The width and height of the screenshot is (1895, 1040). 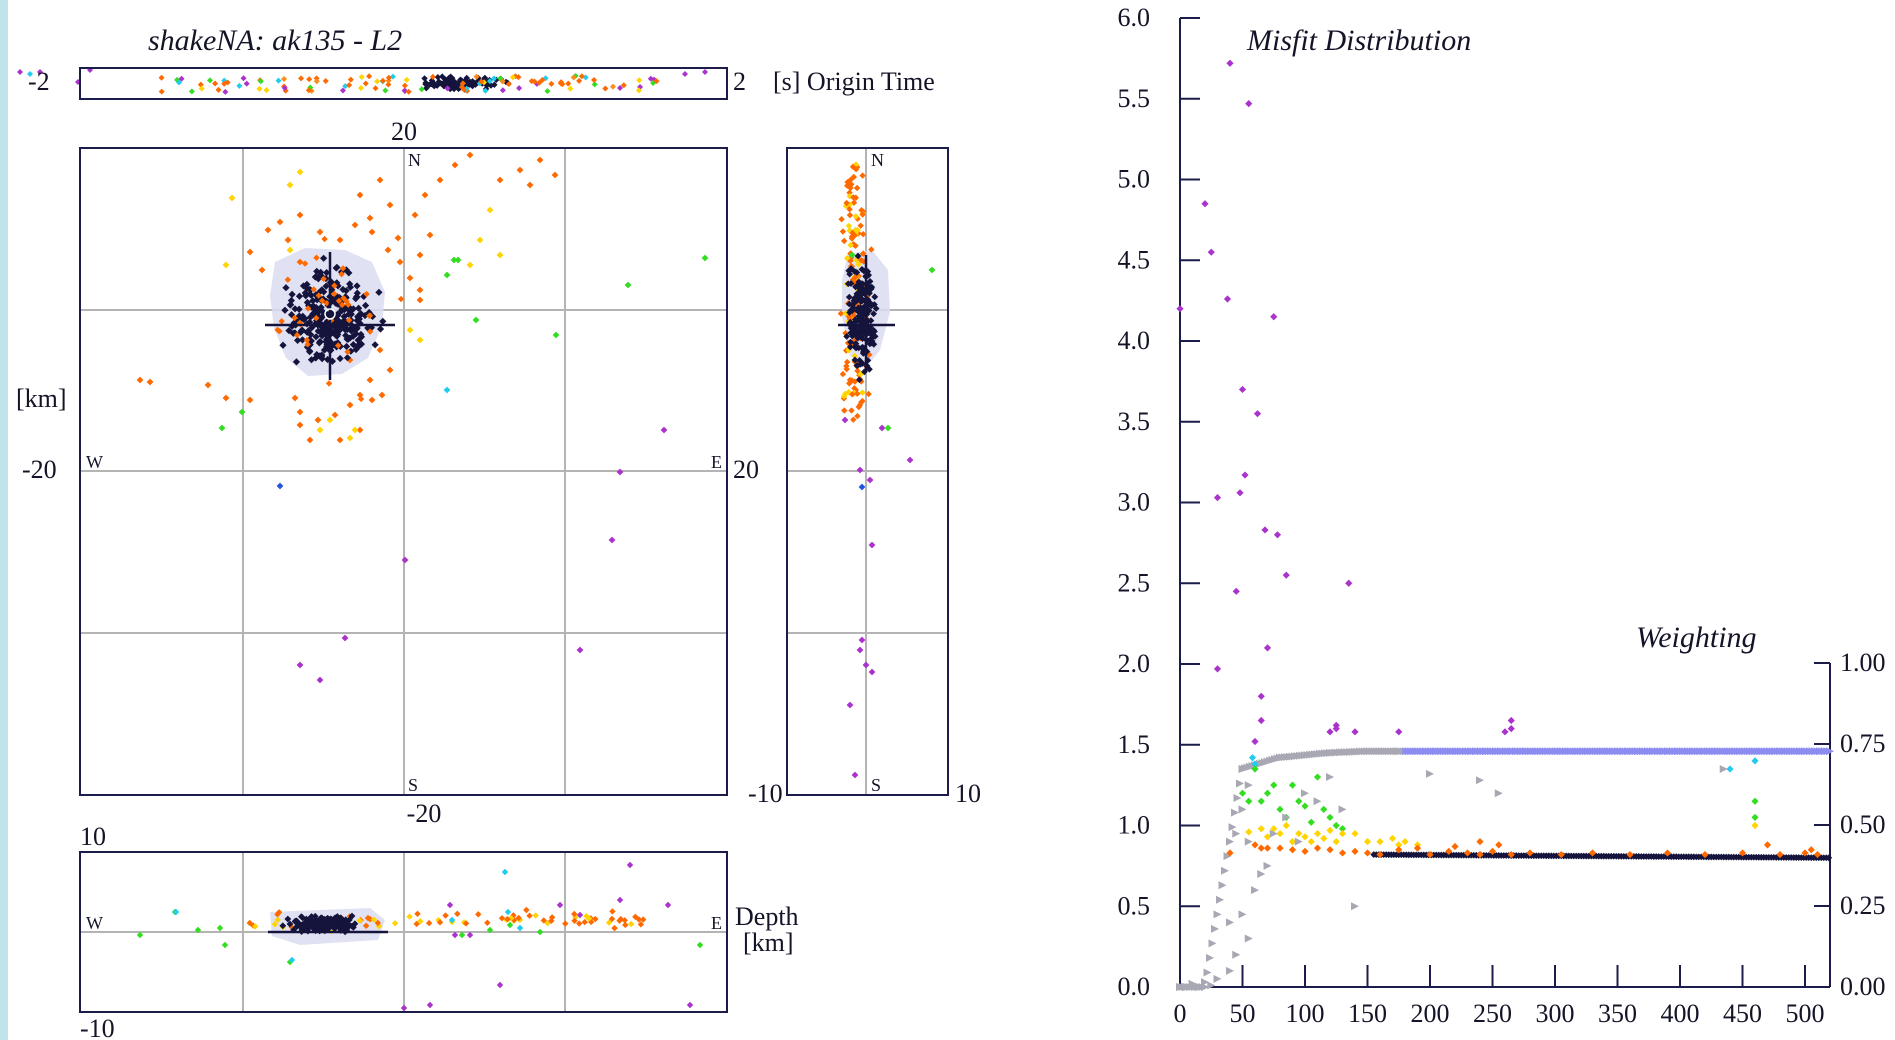 I want to click on chart-y-tick-label: 4.0, so click(x=1134, y=340).